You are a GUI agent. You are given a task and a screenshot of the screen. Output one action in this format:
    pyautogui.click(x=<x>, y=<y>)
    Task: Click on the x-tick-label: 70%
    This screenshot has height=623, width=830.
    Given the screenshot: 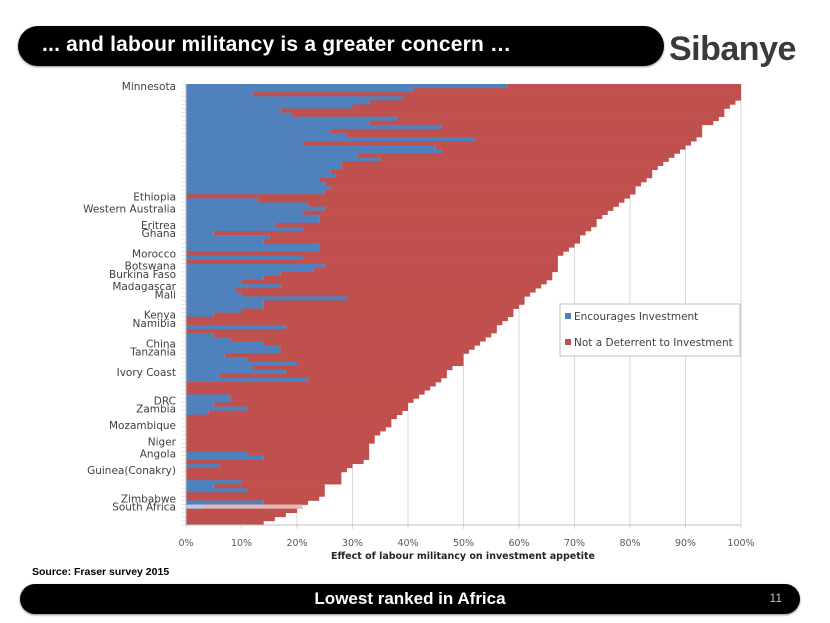 What is the action you would take?
    pyautogui.click(x=574, y=543)
    